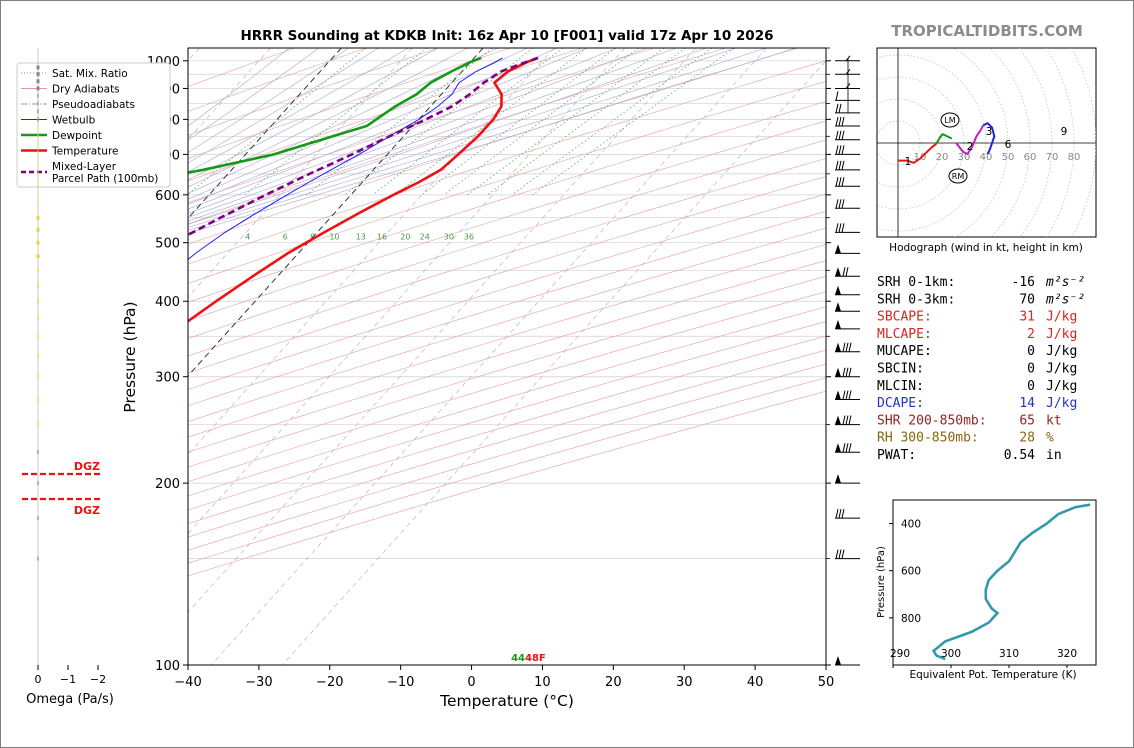  What do you see at coordinates (167, 196) in the screenshot?
I see `y-tick-label: 600` at bounding box center [167, 196].